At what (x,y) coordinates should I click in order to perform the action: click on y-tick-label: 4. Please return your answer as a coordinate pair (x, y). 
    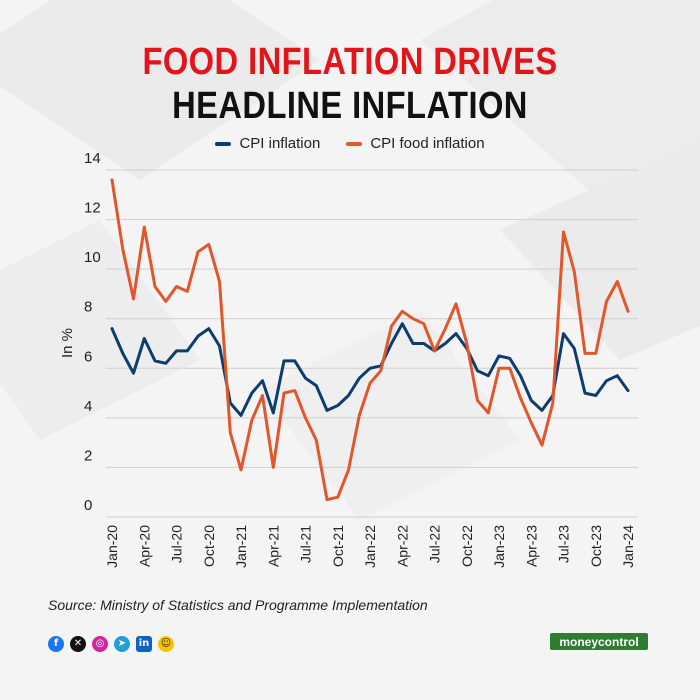
    Looking at the image, I should click on (88, 406).